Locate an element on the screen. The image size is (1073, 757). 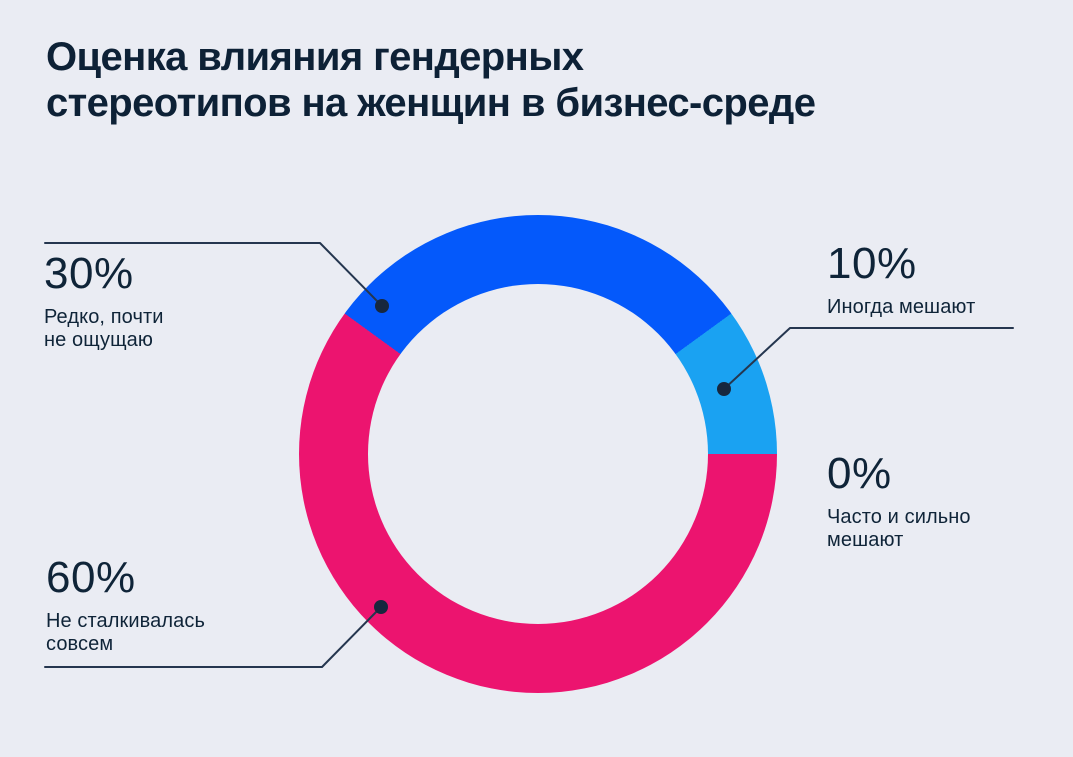
percent-label-never: Не сталкивалась совсем is located at coordinates (126, 632).